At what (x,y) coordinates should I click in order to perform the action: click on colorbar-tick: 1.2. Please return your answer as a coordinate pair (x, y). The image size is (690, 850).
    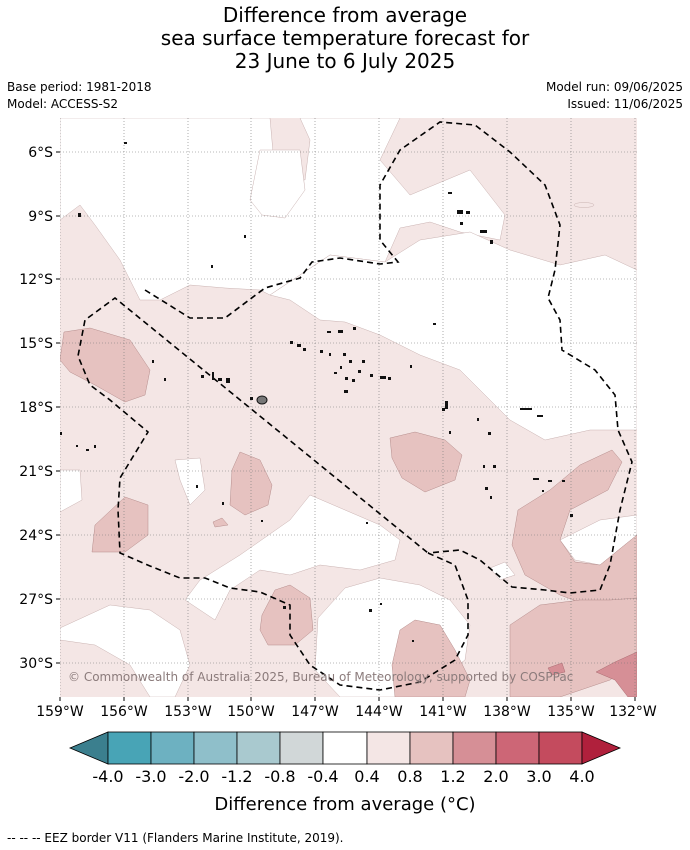
    Looking at the image, I should click on (452, 776).